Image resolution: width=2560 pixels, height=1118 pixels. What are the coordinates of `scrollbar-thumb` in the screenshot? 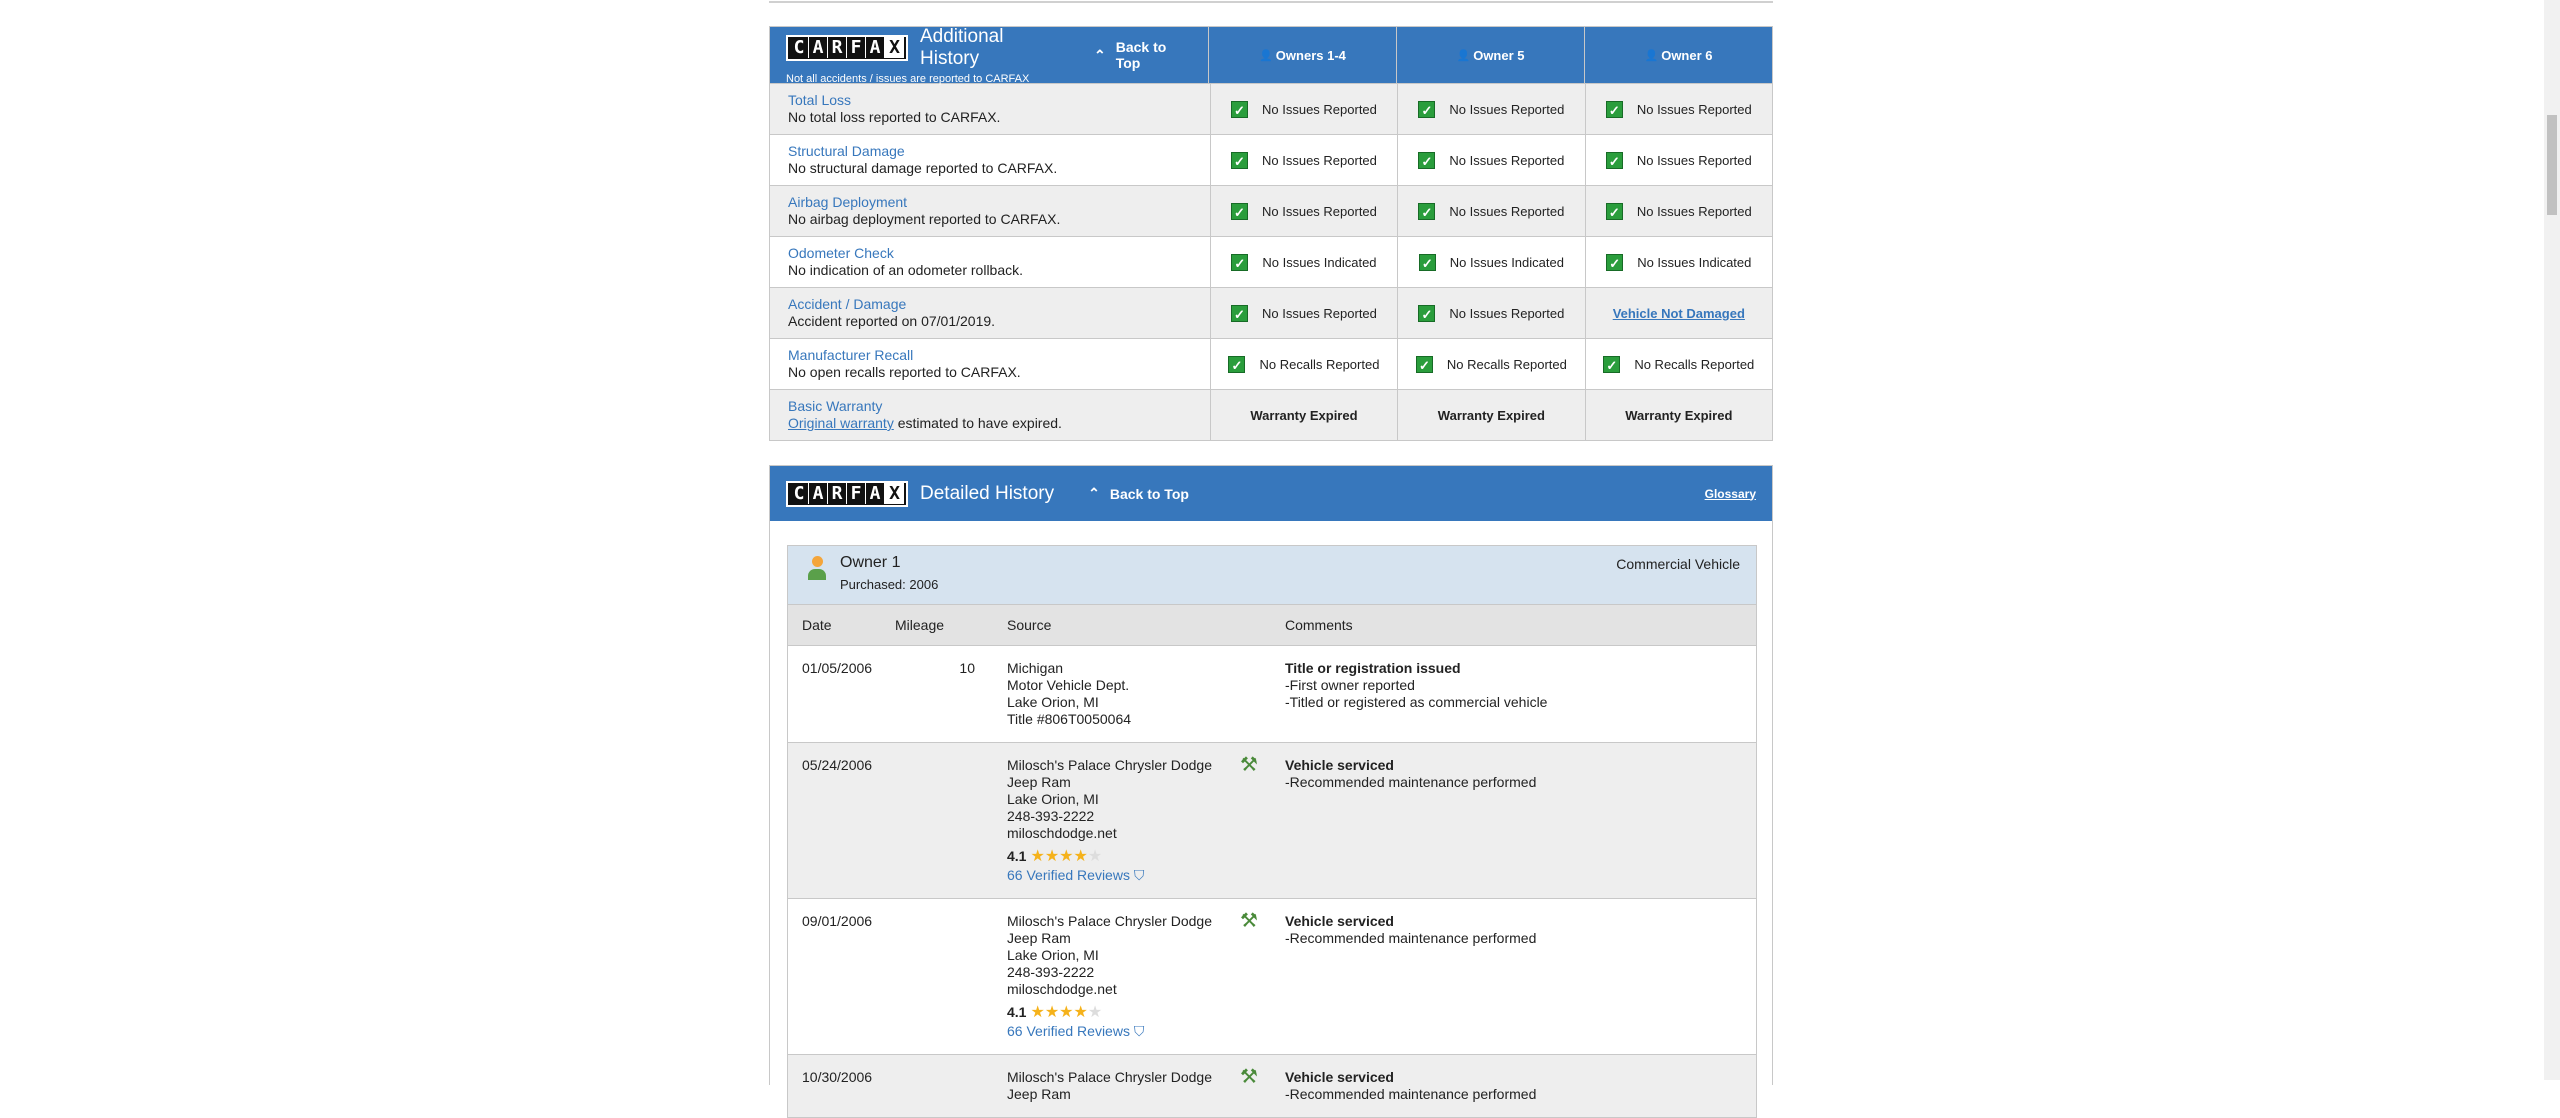 It's located at (2552, 165).